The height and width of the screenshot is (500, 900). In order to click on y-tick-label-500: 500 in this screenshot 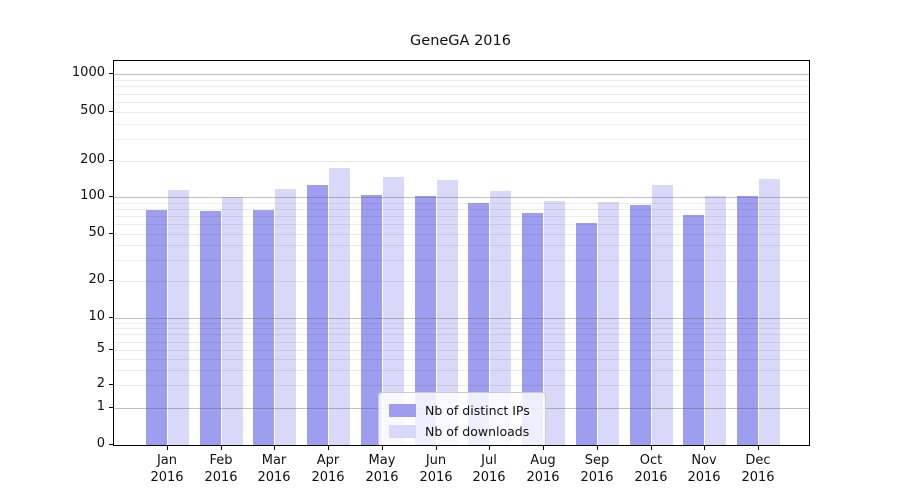, I will do `click(92, 110)`.